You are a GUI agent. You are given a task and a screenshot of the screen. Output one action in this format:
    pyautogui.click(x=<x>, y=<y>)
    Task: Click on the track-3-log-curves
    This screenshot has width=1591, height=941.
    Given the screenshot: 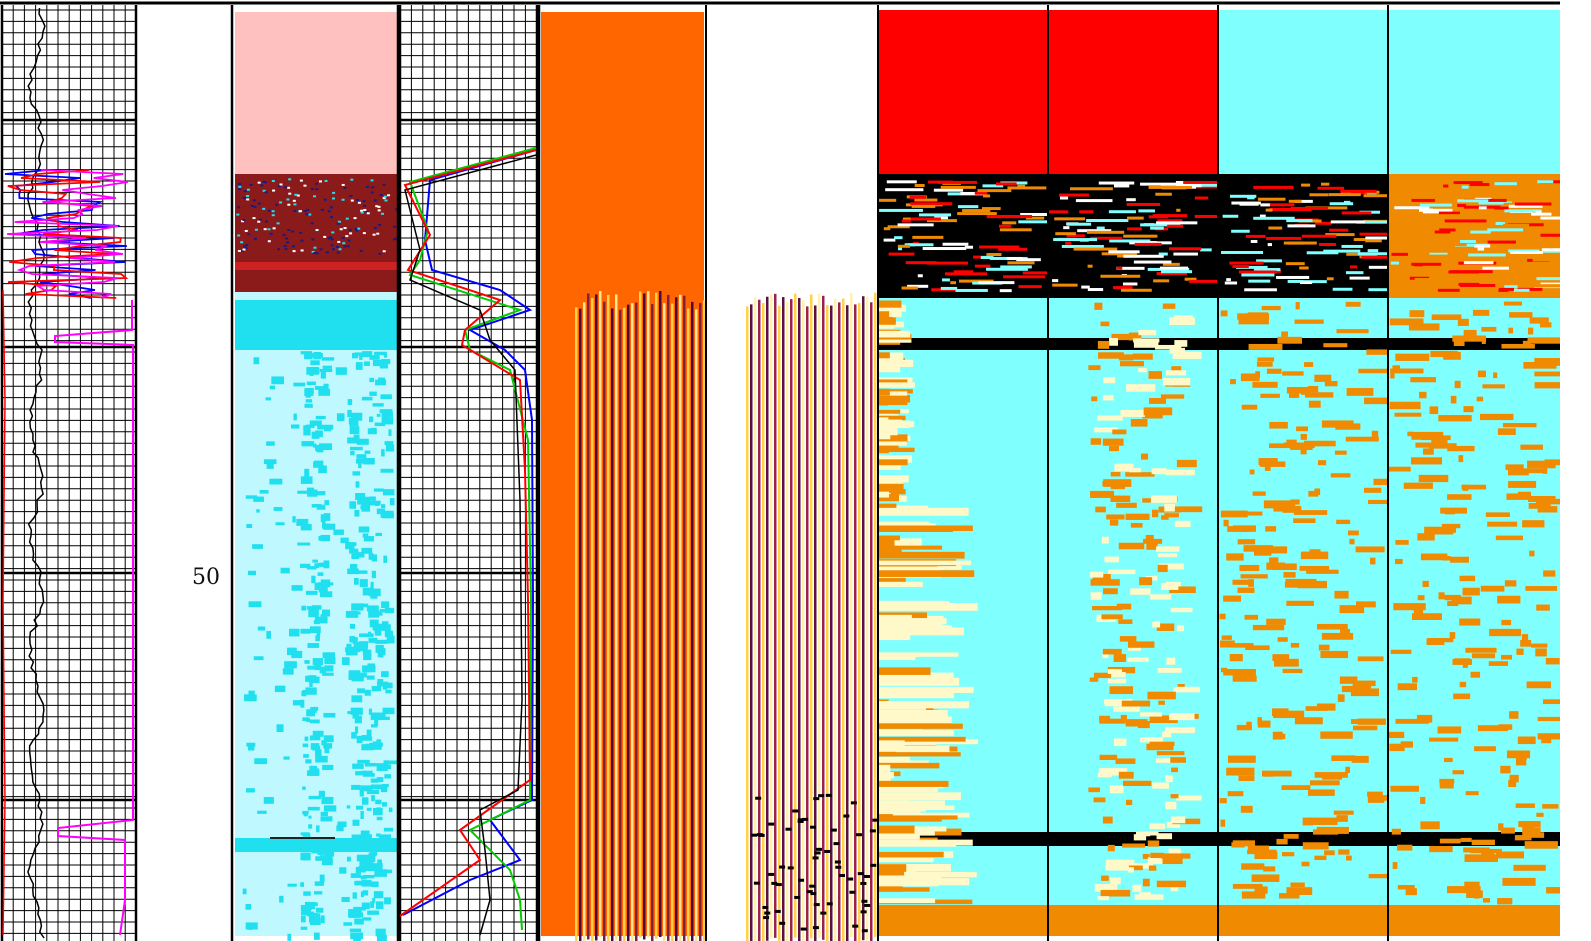 What is the action you would take?
    pyautogui.click(x=468, y=473)
    